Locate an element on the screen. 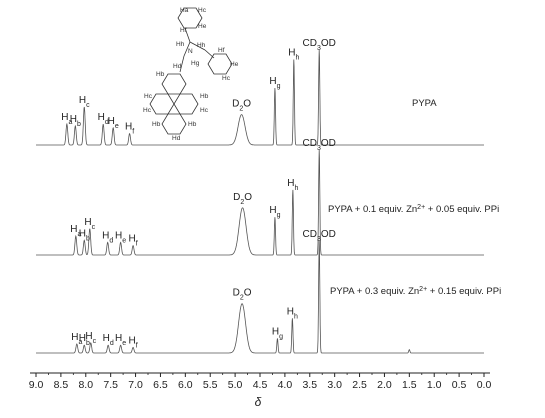 The image size is (545, 418). peak-label-2-hf: Hf is located at coordinates (132, 241).